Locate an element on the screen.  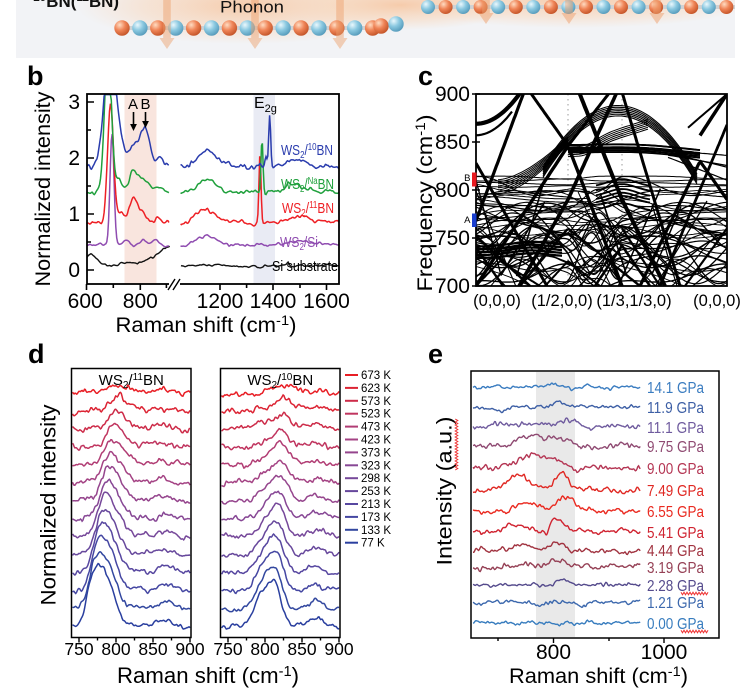
svg-text: 1400 is located at coordinates (273, 301).